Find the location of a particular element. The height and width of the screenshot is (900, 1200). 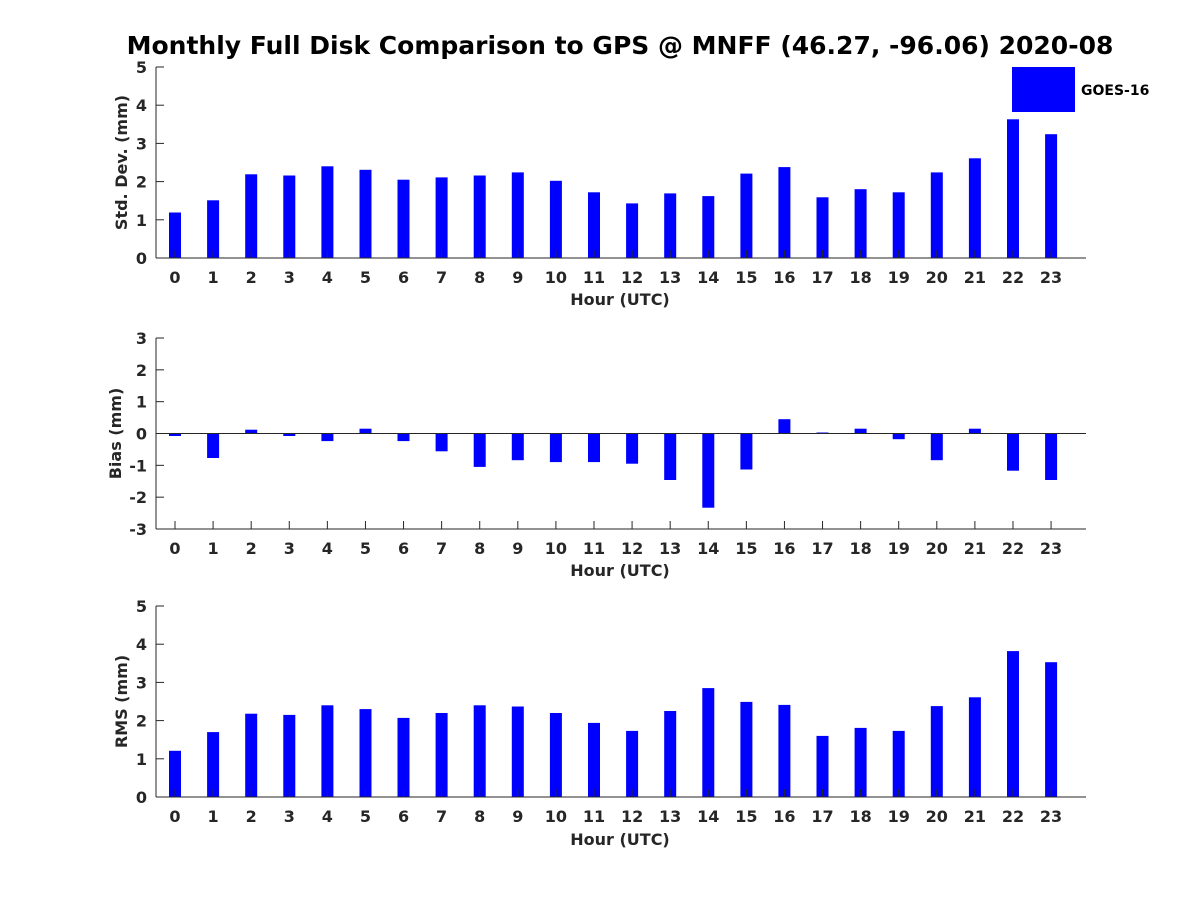

x-tick-label: 23 is located at coordinates (1051, 816).